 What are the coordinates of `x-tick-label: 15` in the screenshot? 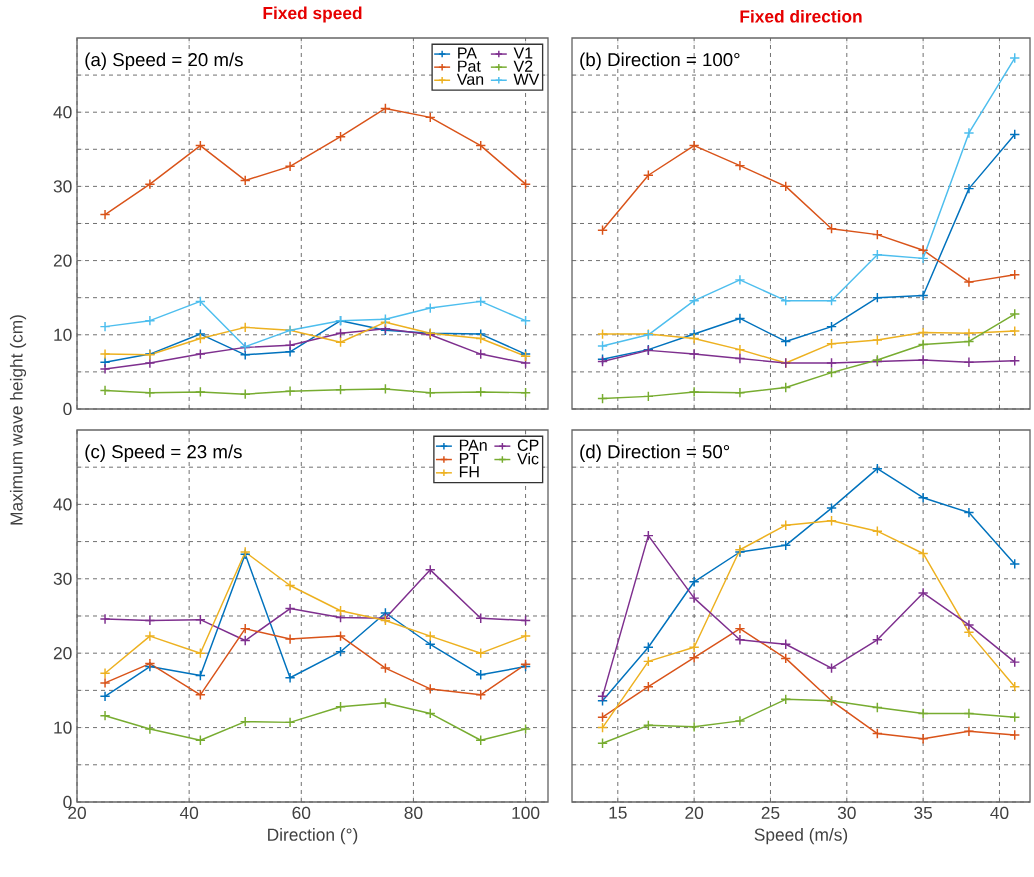 It's located at (618, 812).